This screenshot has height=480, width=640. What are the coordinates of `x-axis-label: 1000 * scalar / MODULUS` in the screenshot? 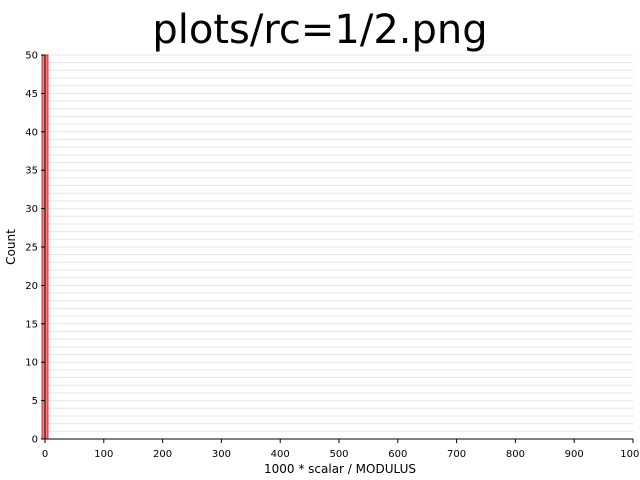 It's located at (340, 469).